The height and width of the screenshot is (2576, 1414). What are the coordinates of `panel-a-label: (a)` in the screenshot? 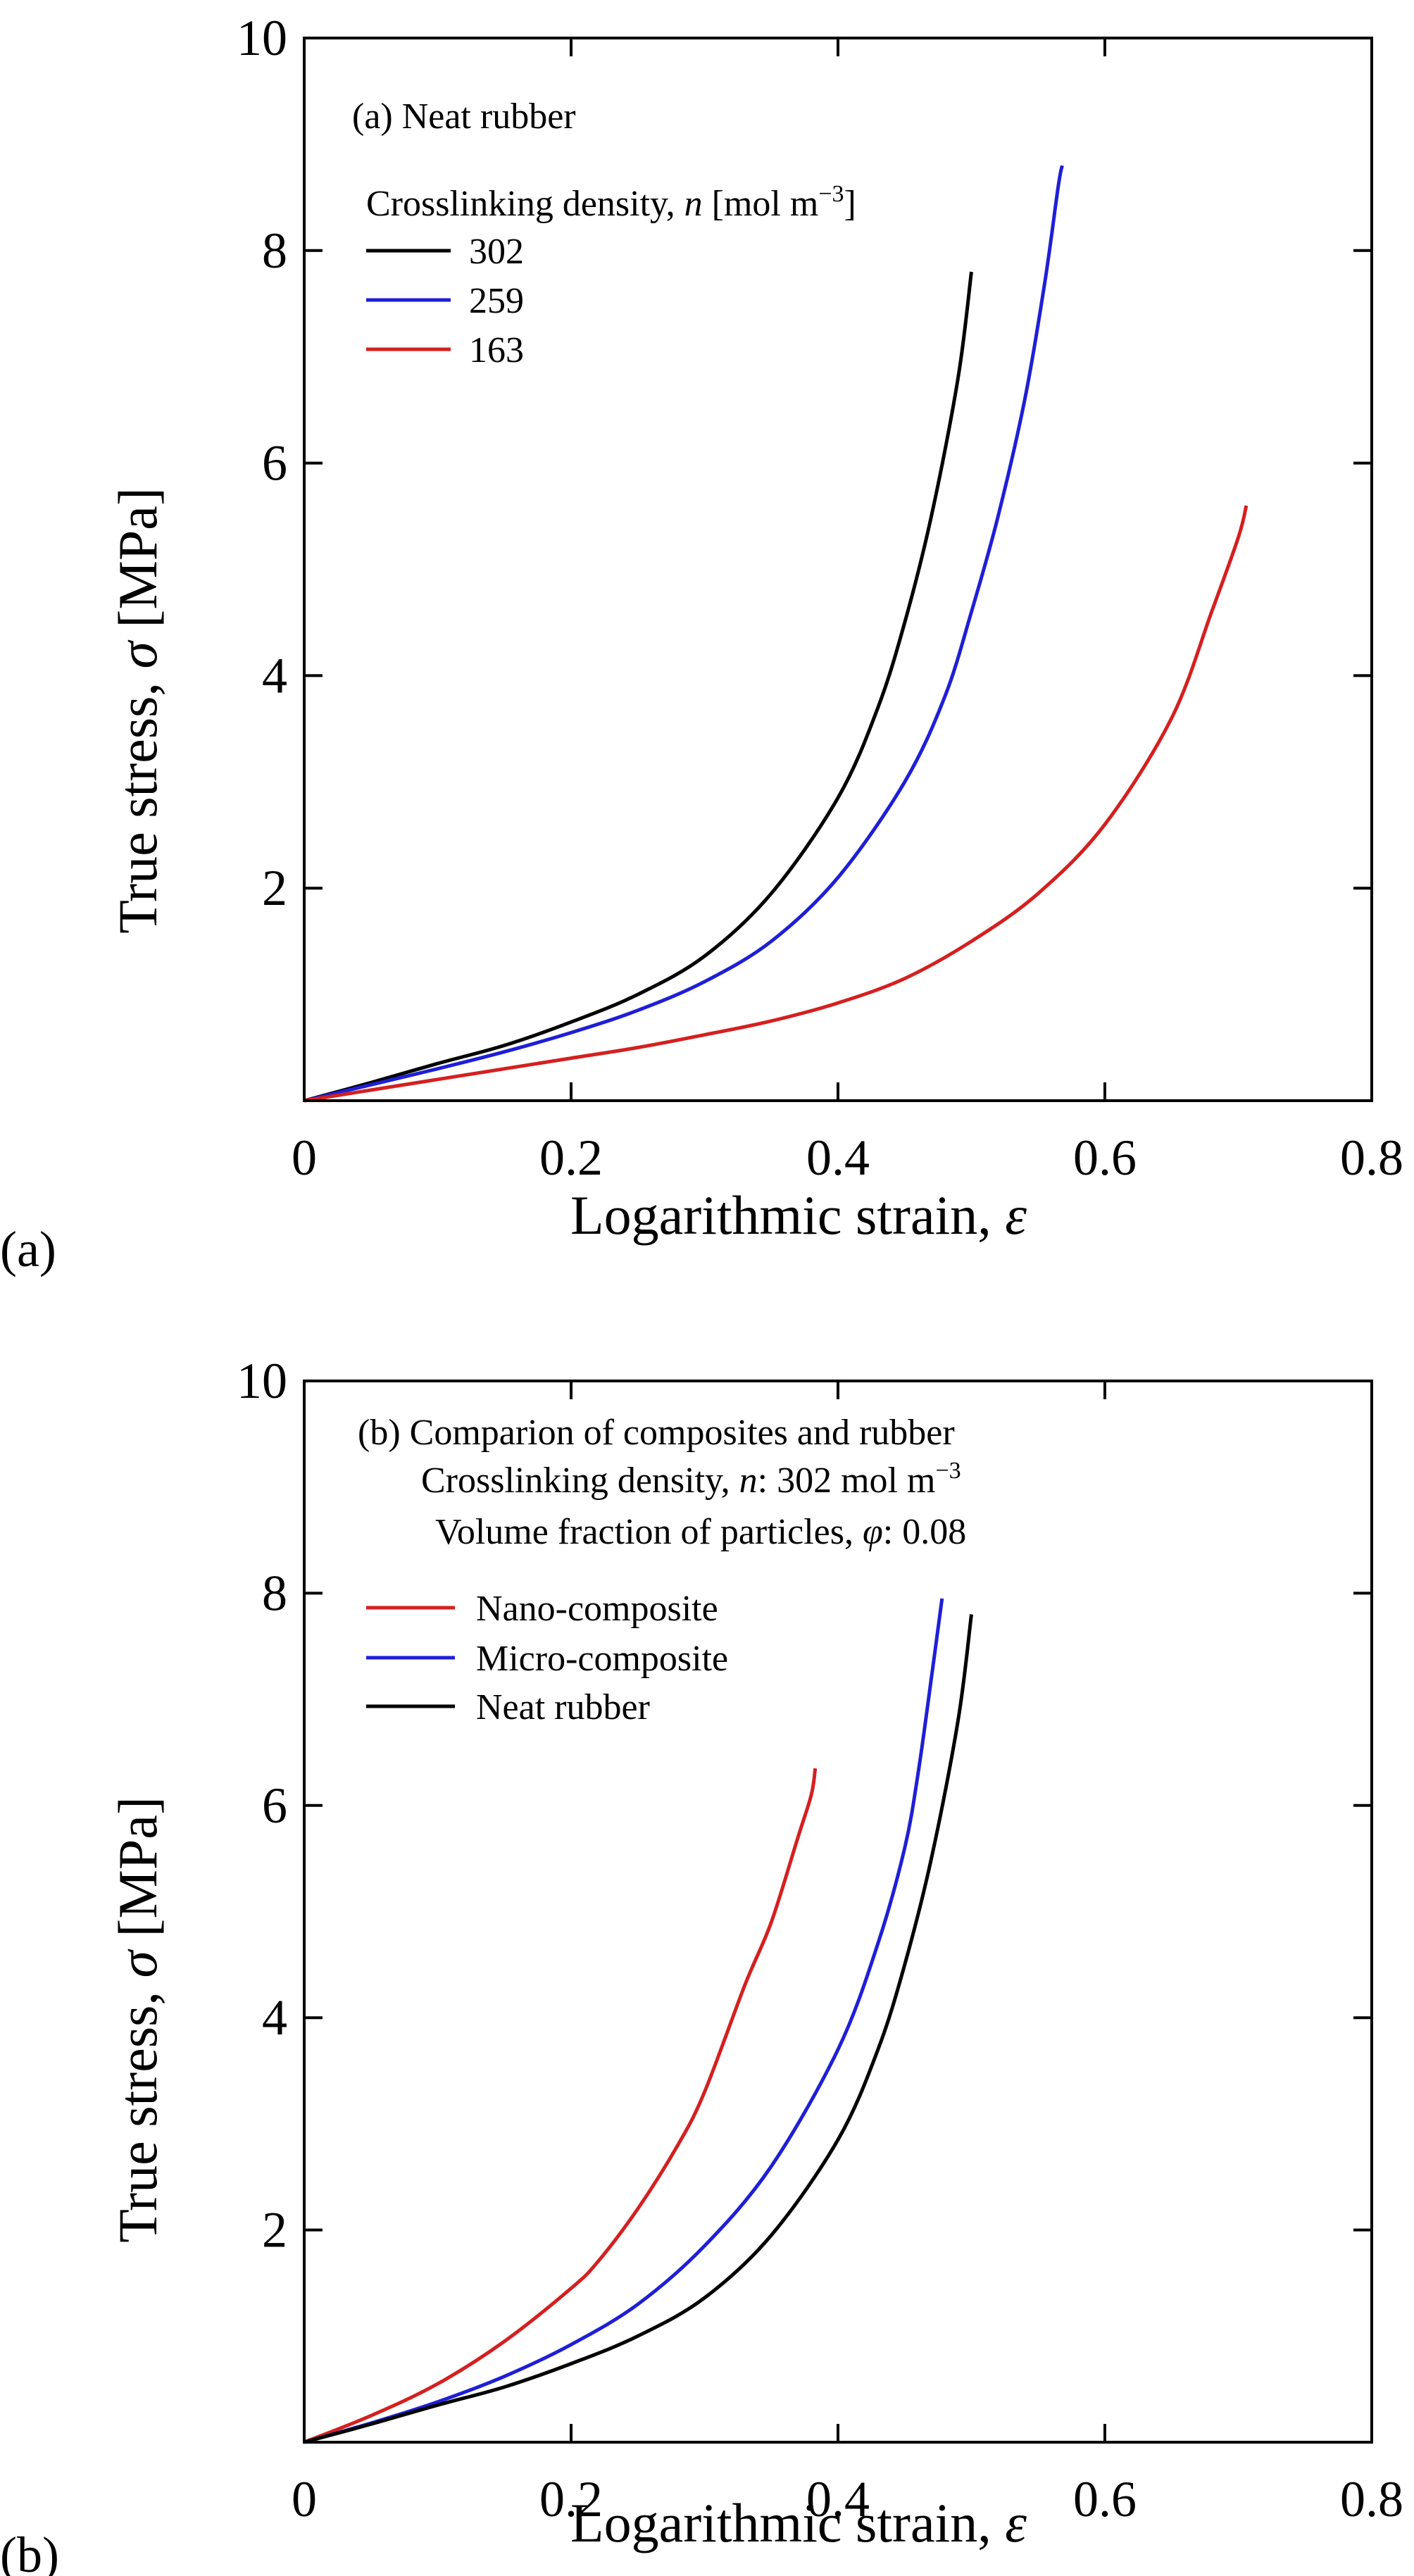 It's located at (28, 1249).